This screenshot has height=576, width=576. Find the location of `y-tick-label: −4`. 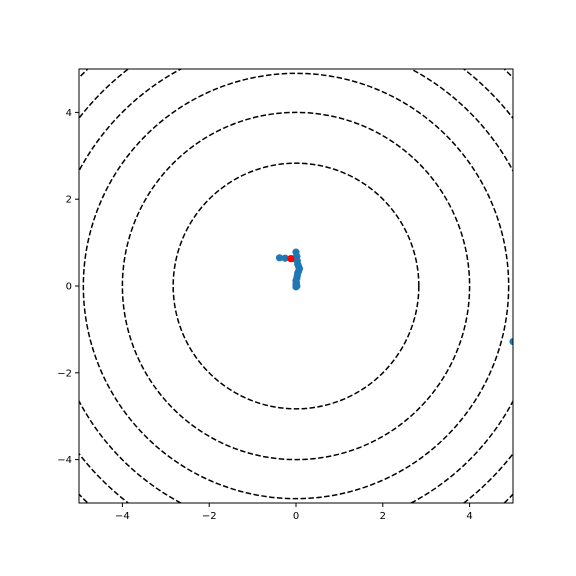

y-tick-label: −4 is located at coordinates (64, 460).